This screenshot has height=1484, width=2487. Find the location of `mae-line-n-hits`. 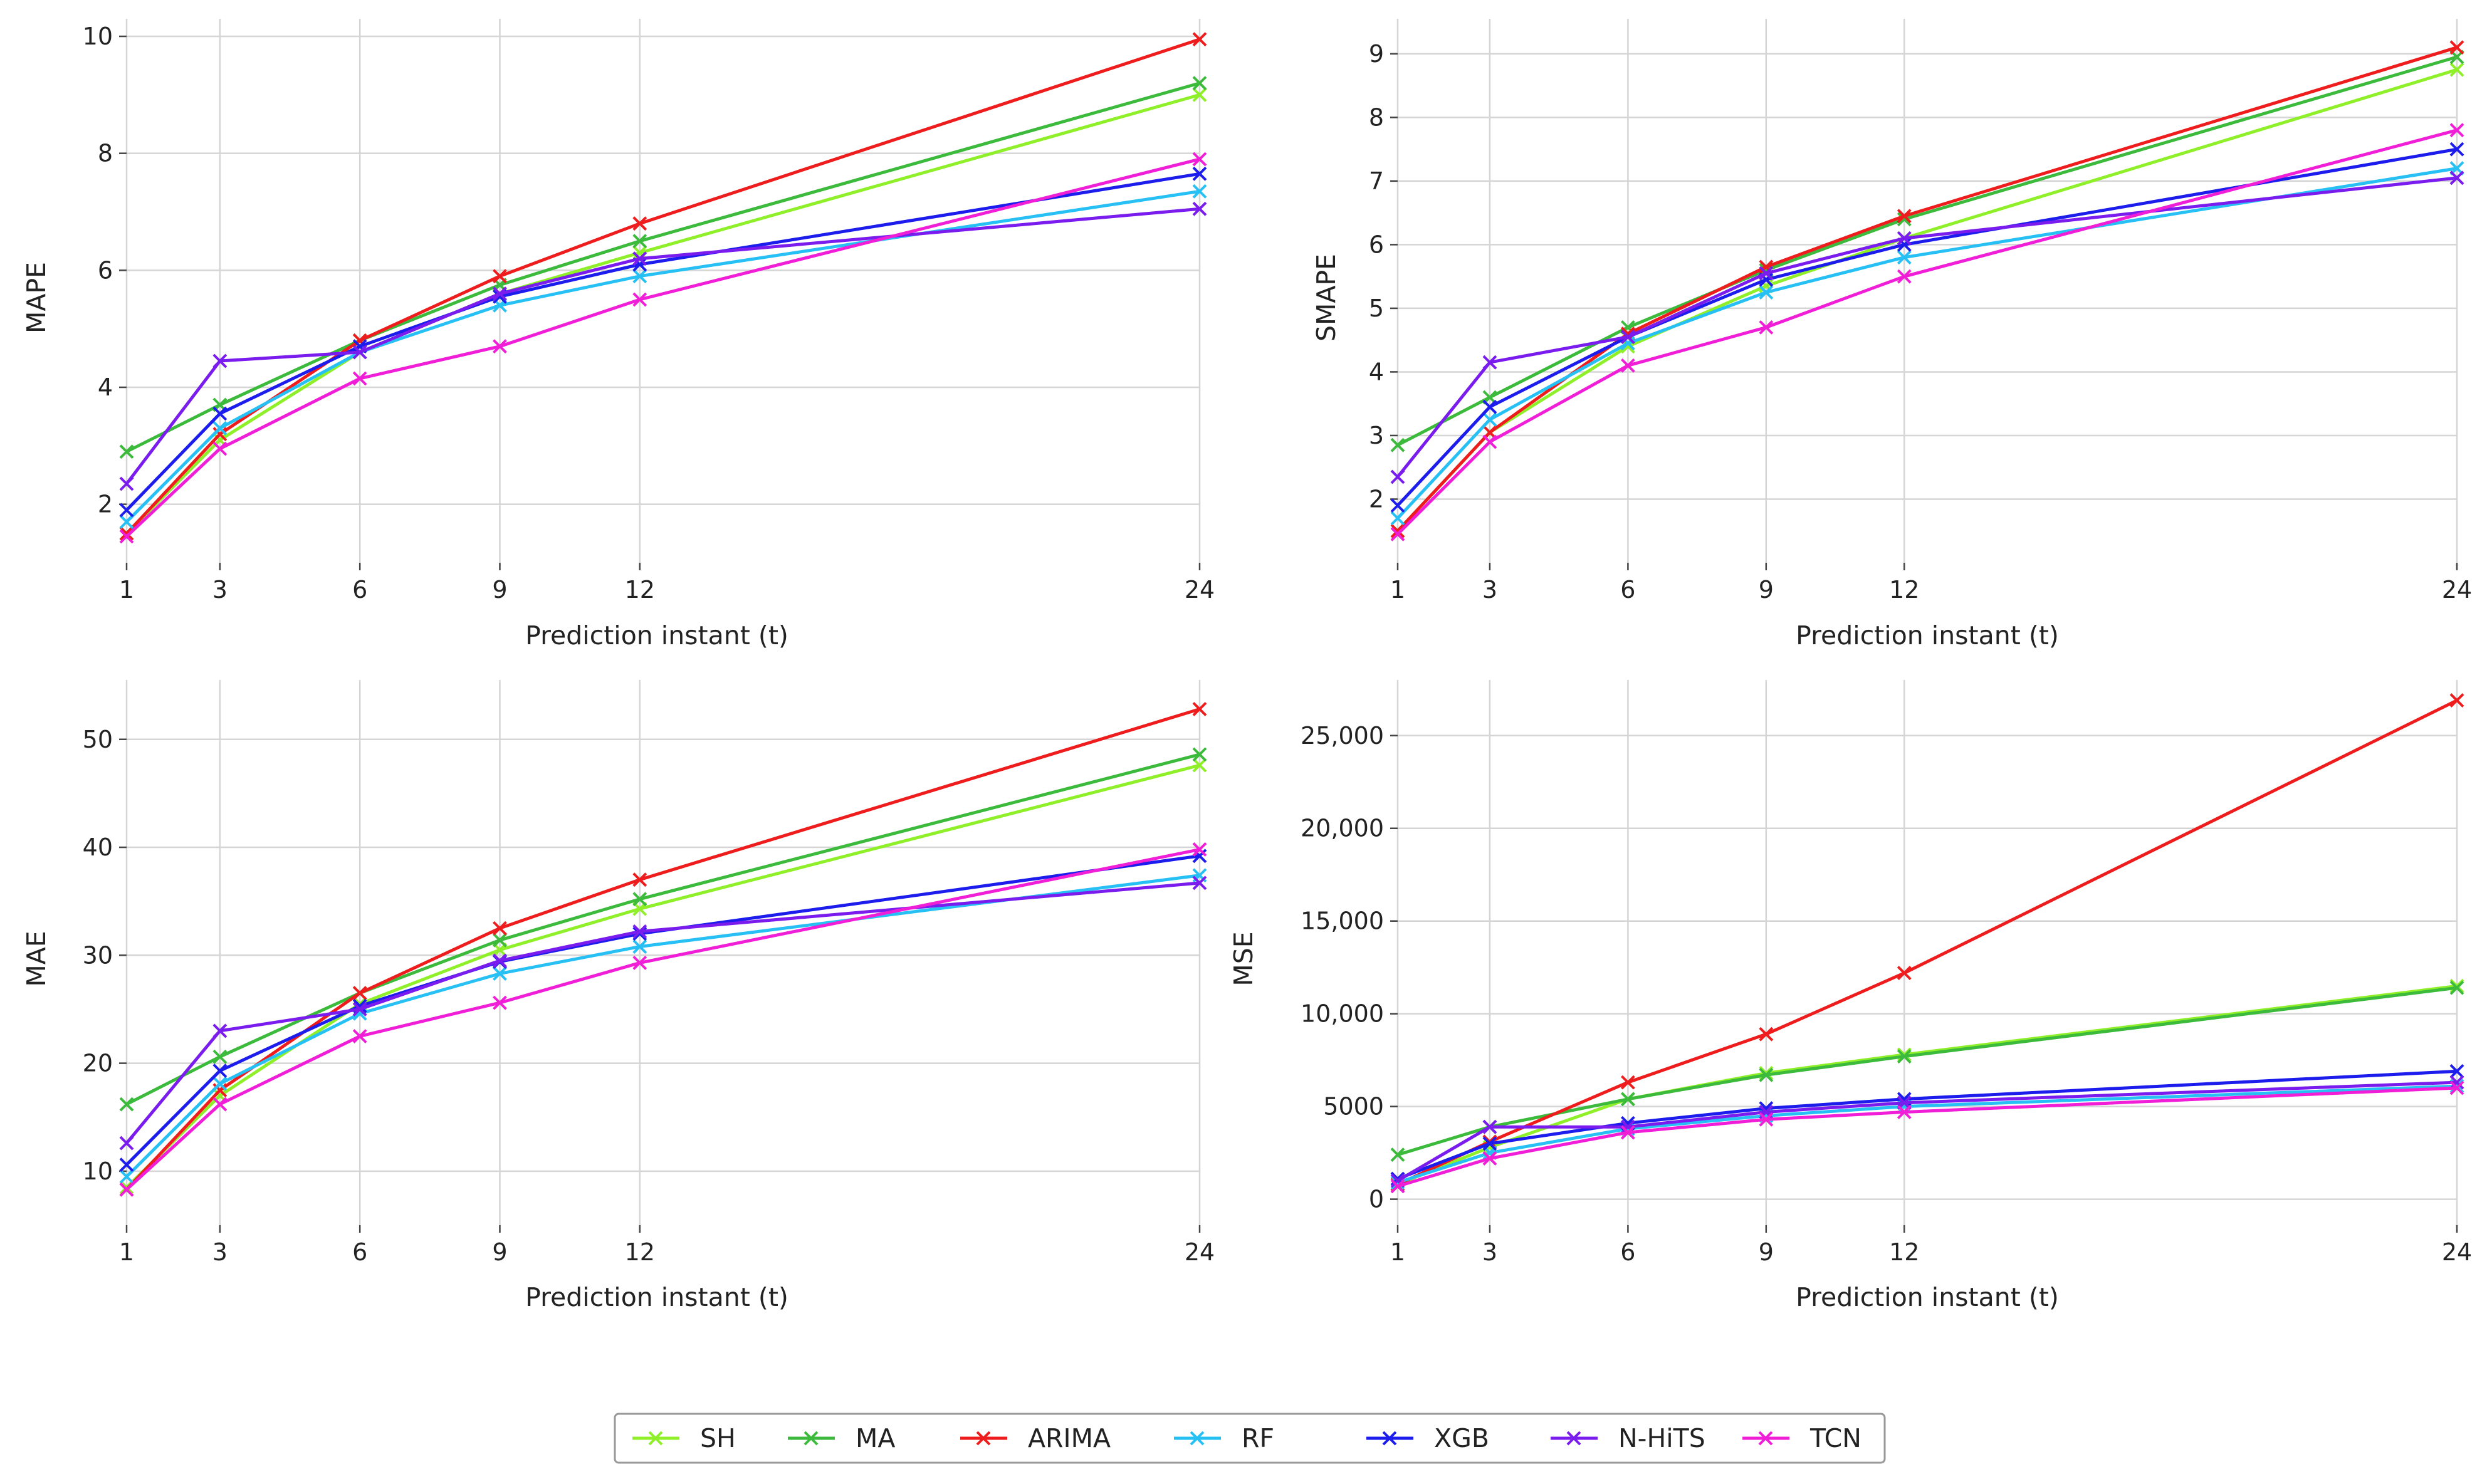

mae-line-n-hits is located at coordinates (662, 1012).